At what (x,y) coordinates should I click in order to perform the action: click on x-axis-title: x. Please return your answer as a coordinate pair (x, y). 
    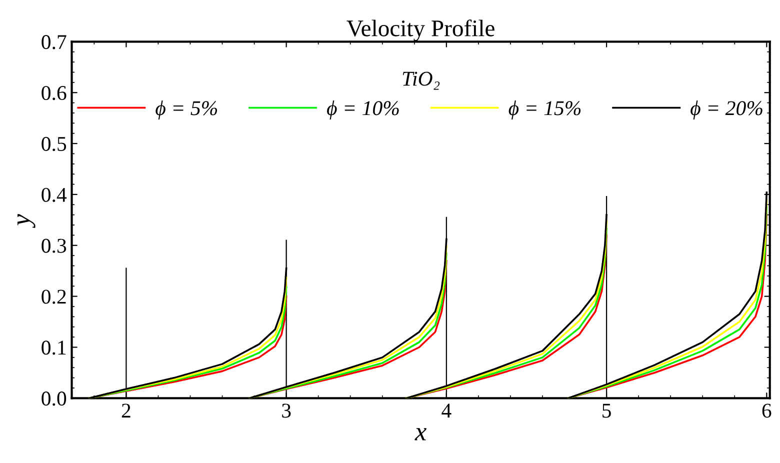
    Looking at the image, I should click on (420, 434).